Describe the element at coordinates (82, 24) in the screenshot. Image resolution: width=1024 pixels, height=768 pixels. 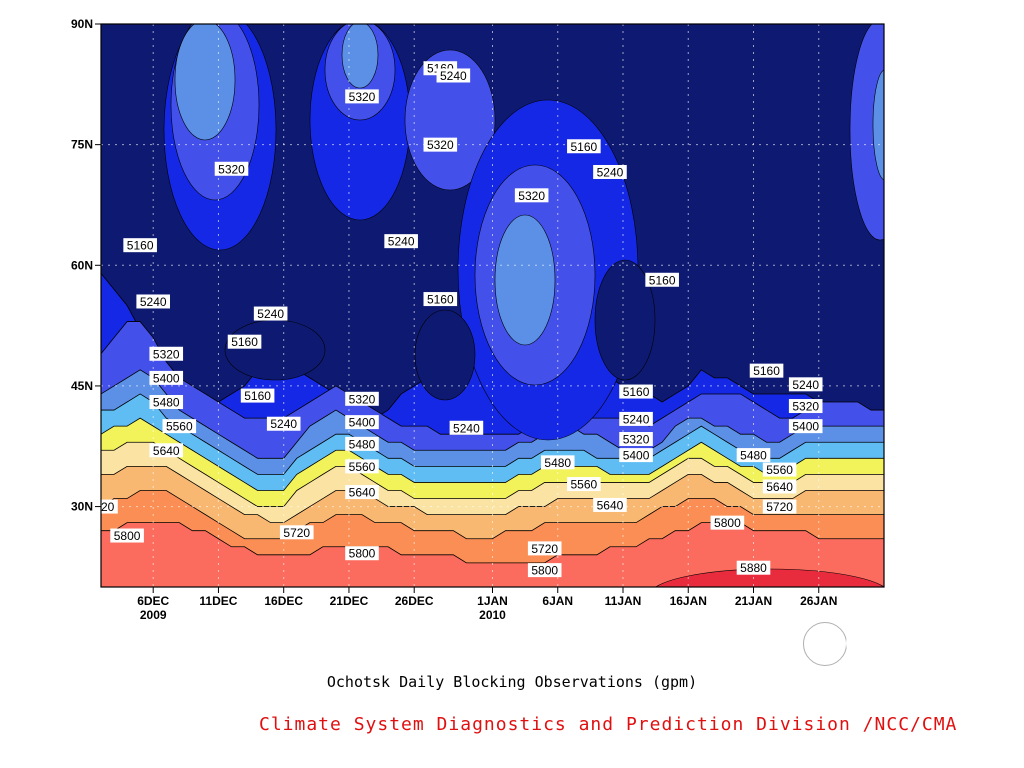
I see `y-tick-label: 90N` at that location.